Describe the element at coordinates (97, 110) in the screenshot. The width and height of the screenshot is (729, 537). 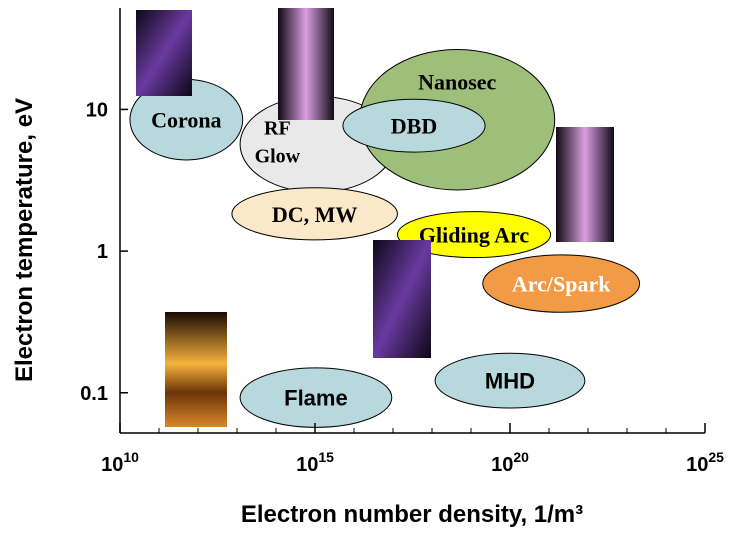
I see `y-tick-label: 10` at that location.